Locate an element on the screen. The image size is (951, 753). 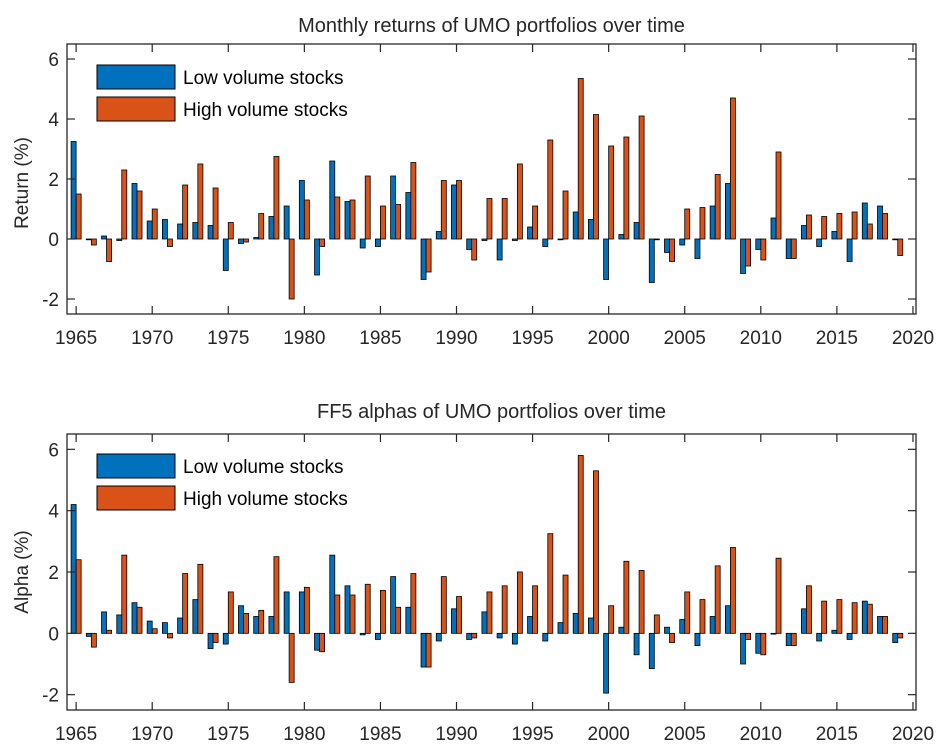
alphas-bar-high-2004 is located at coordinates (672, 637).